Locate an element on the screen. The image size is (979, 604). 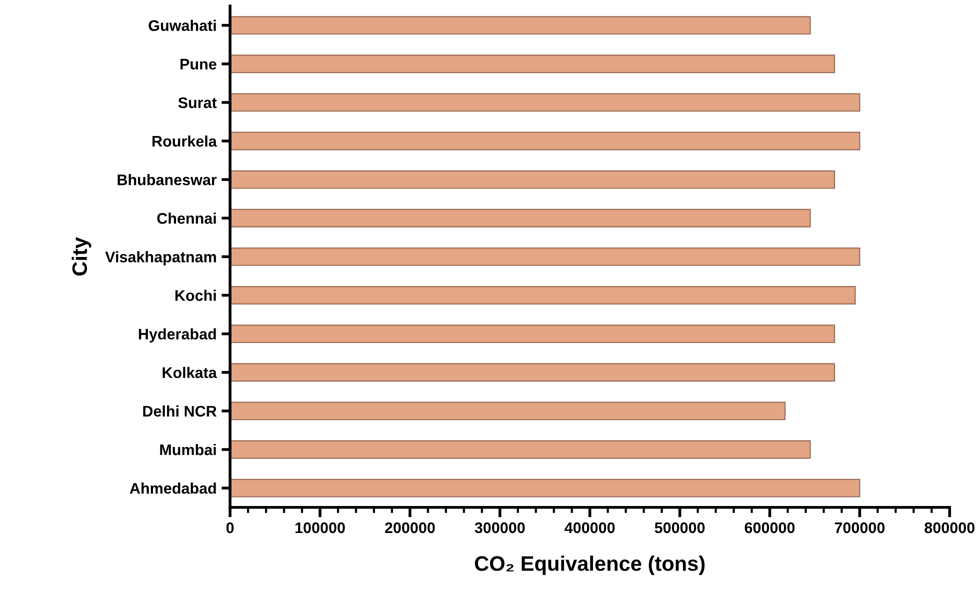
x-tick-label: 200000 is located at coordinates (410, 528).